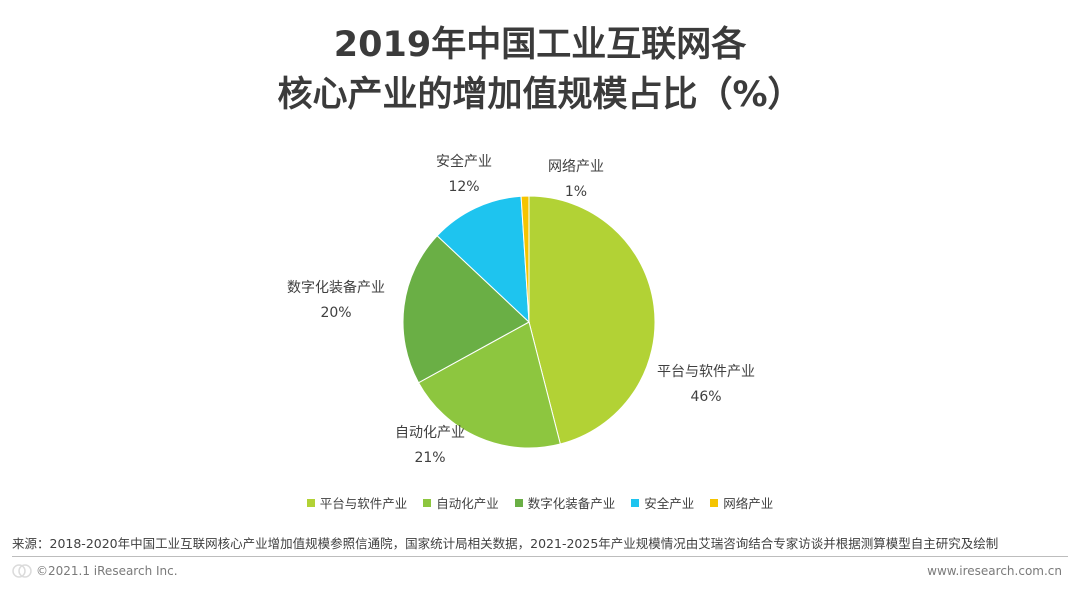  I want to click on footer-divider, so click(540, 556).